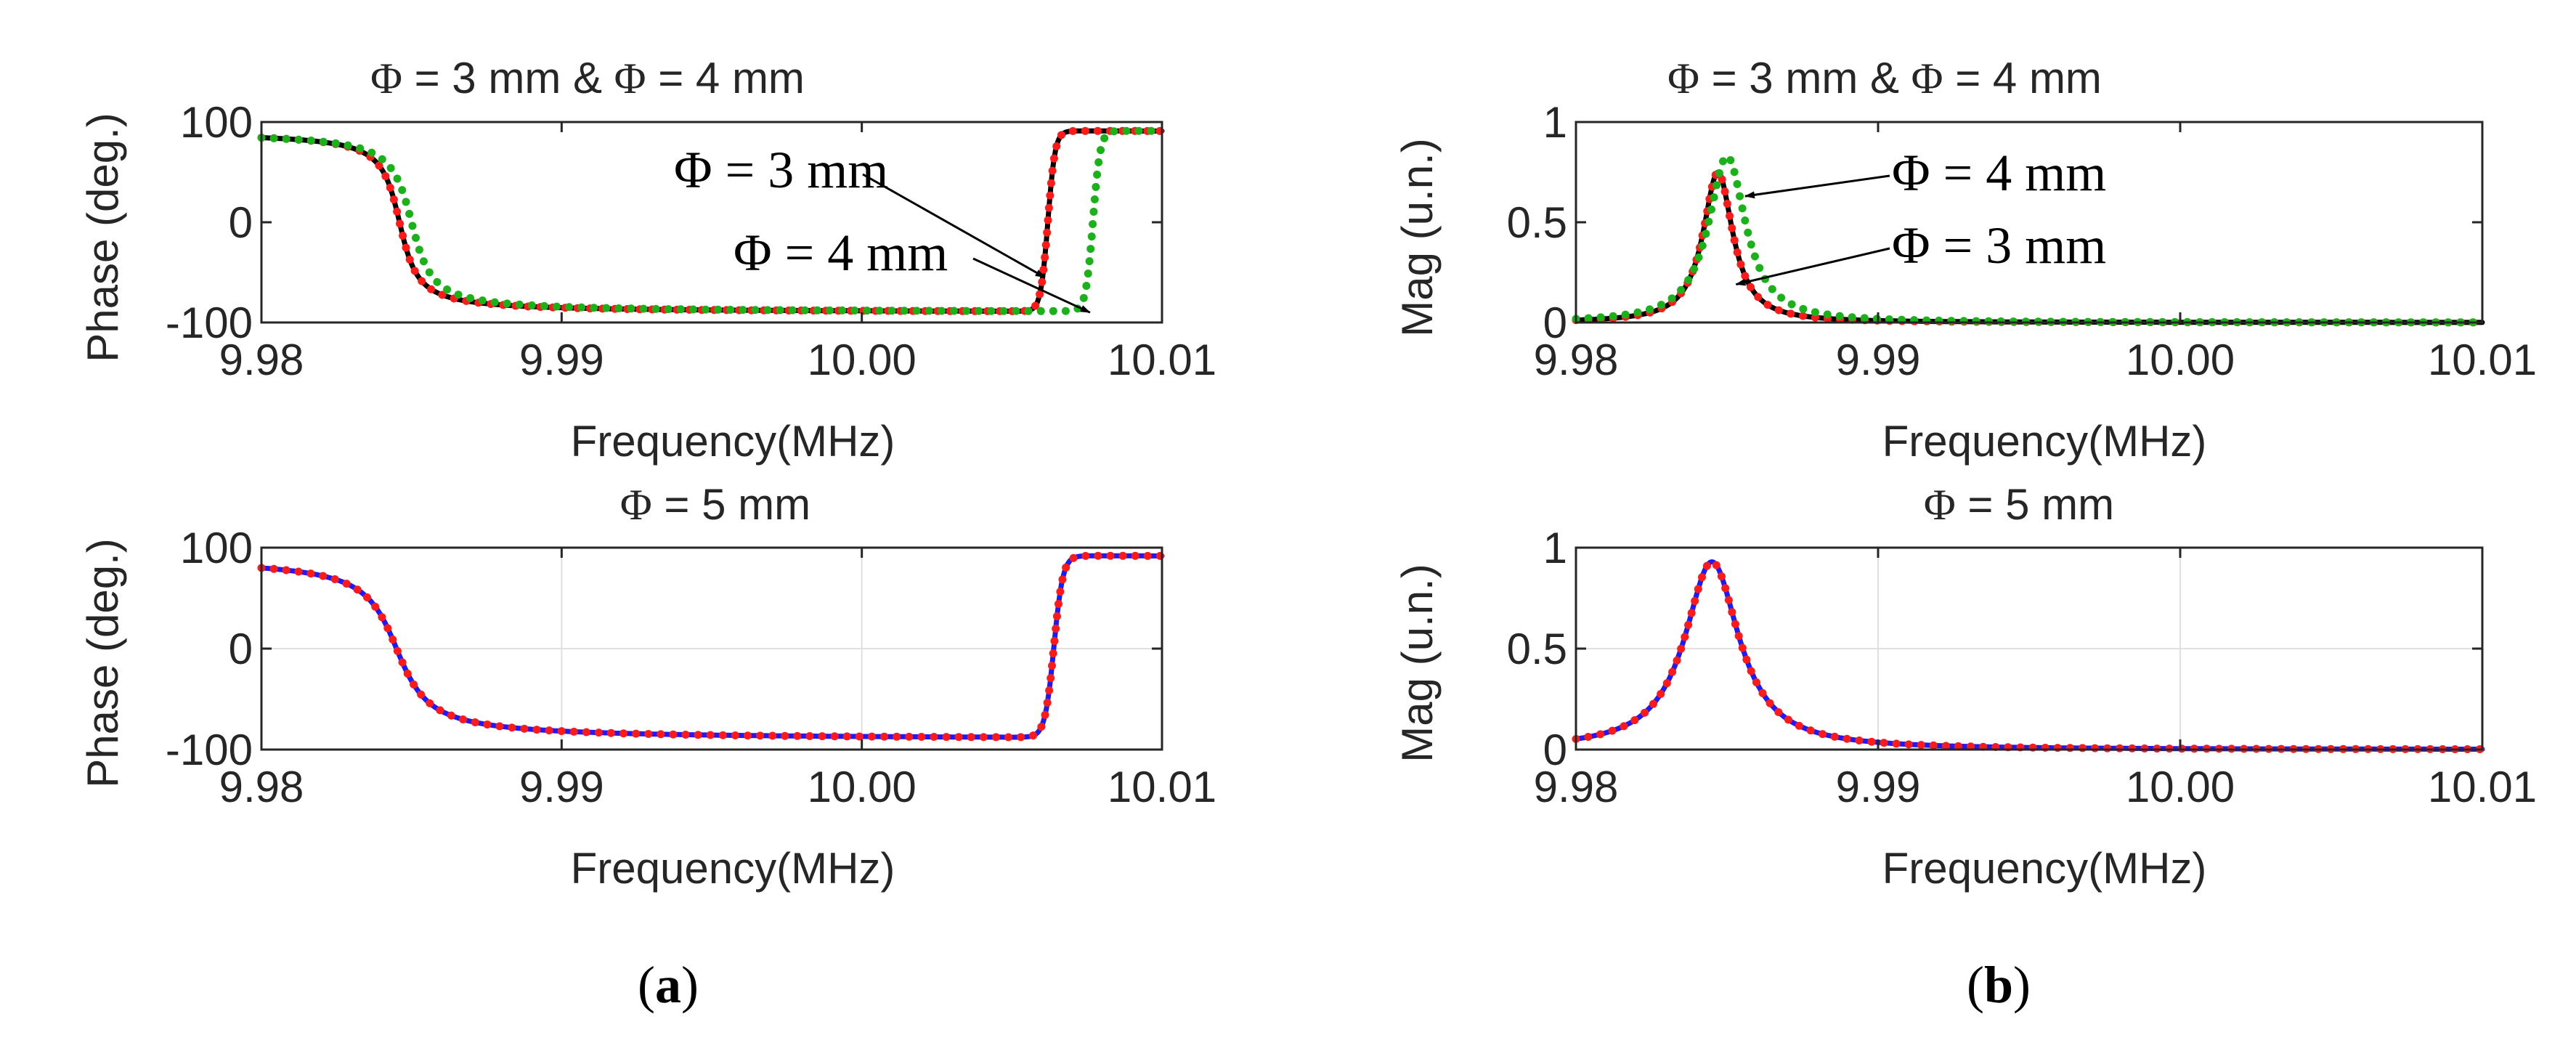 Image resolution: width=2576 pixels, height=1043 pixels. I want to click on subfigure-label-a: (a), so click(668, 985).